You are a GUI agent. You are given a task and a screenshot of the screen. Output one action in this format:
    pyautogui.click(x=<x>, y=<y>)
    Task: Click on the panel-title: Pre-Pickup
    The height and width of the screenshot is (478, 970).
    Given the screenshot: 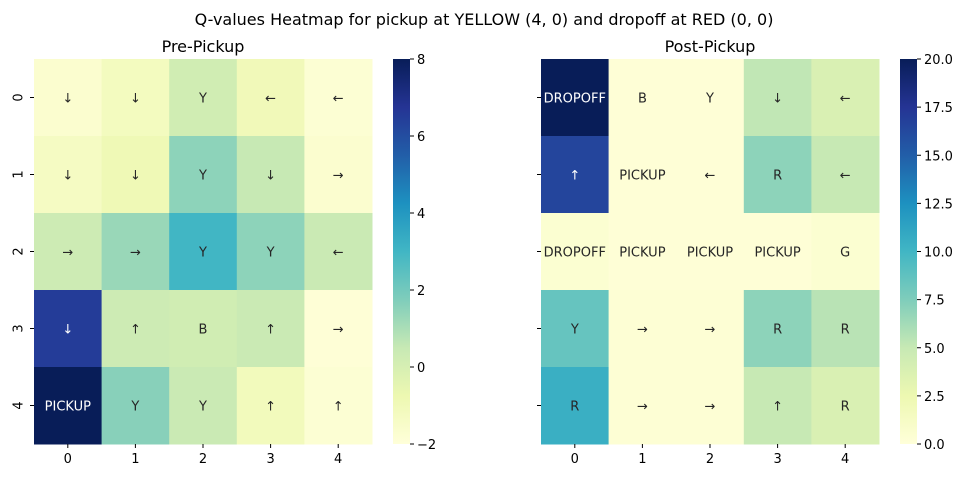 What is the action you would take?
    pyautogui.click(x=203, y=46)
    